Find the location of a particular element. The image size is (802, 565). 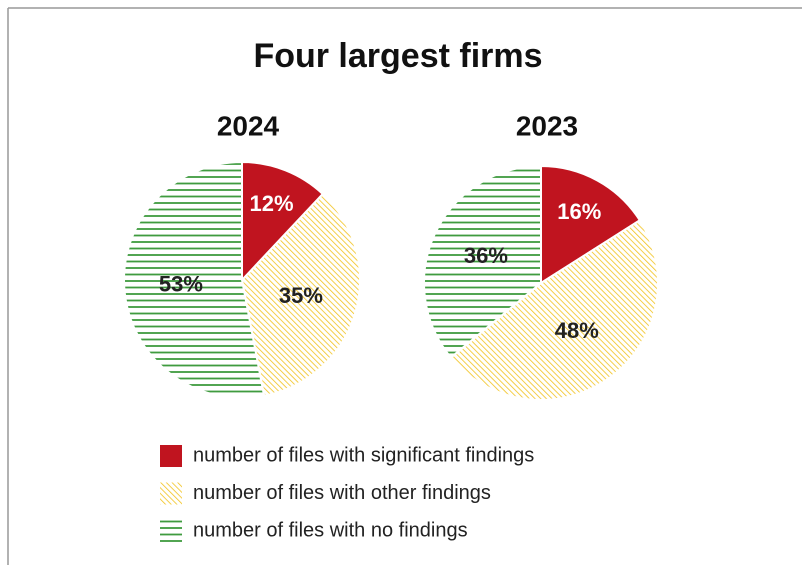

value-label: 36% is located at coordinates (486, 255).